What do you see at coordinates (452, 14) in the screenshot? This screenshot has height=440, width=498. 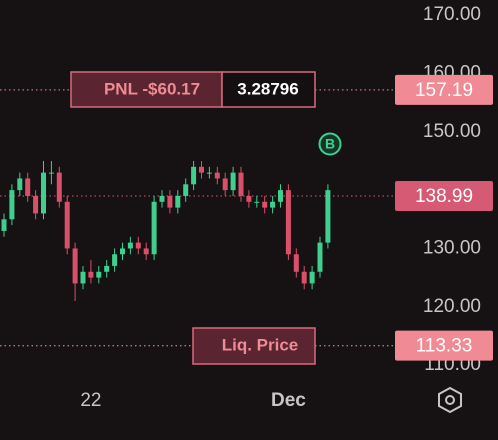 I see `y-tick-label: 170.00` at bounding box center [452, 14].